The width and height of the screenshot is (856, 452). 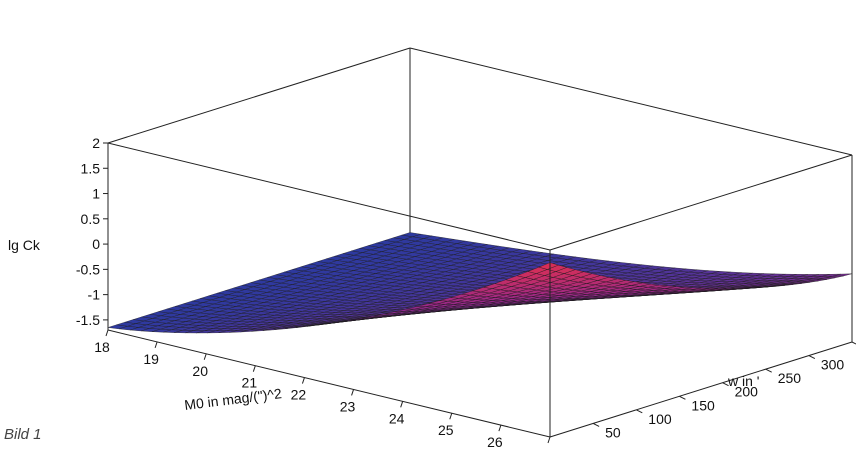 What do you see at coordinates (23, 434) in the screenshot?
I see `figure-caption: Bild 1` at bounding box center [23, 434].